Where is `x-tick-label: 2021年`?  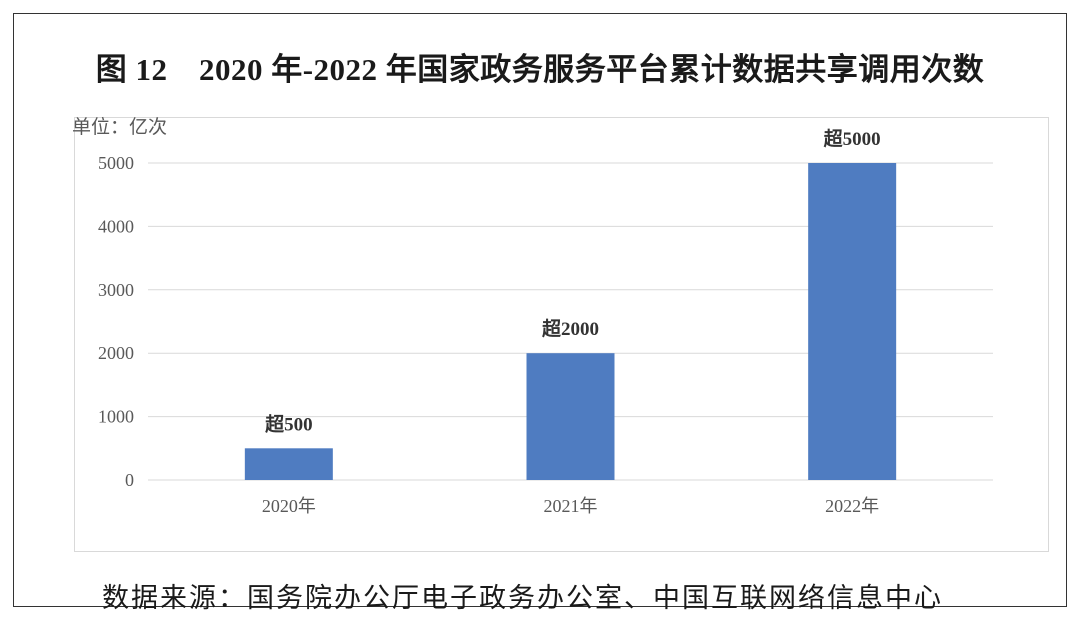
x-tick-label: 2021年 is located at coordinates (571, 506).